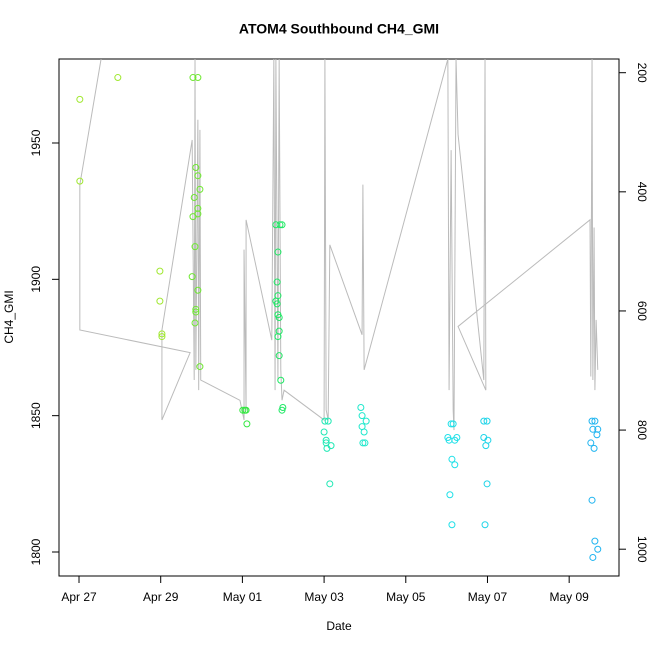  I want to click on y2-tick-label: 600, so click(642, 311).